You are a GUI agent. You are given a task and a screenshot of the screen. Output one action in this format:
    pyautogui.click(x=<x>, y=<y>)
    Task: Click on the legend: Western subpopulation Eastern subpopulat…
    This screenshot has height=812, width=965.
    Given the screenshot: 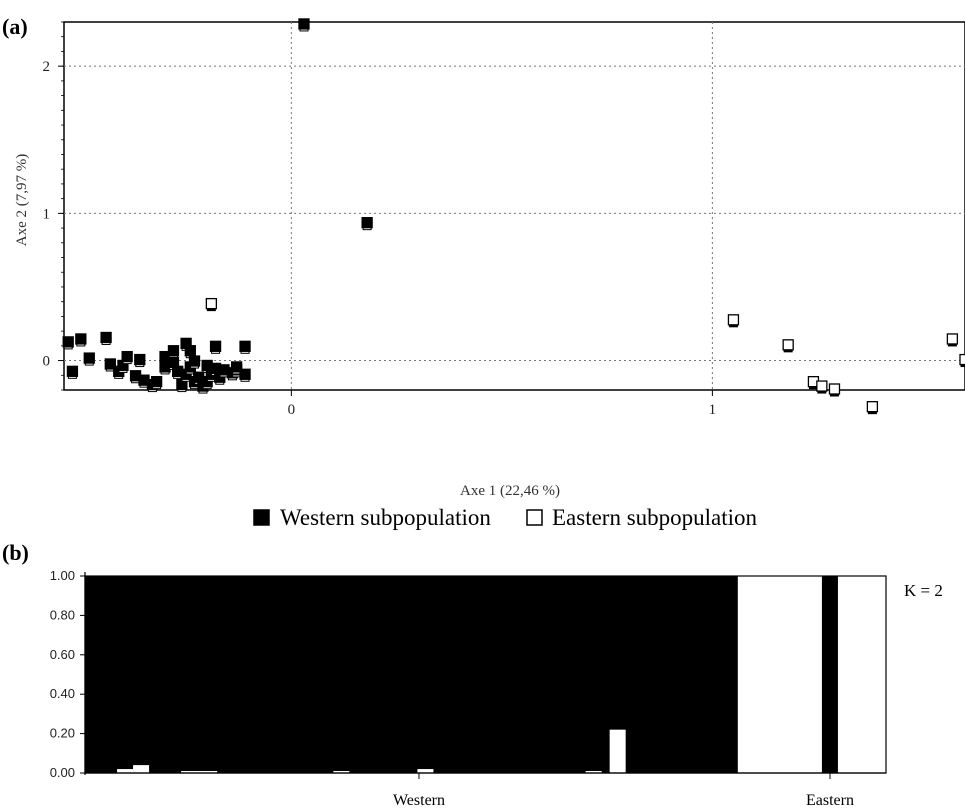 What is the action you would take?
    pyautogui.click(x=505, y=517)
    